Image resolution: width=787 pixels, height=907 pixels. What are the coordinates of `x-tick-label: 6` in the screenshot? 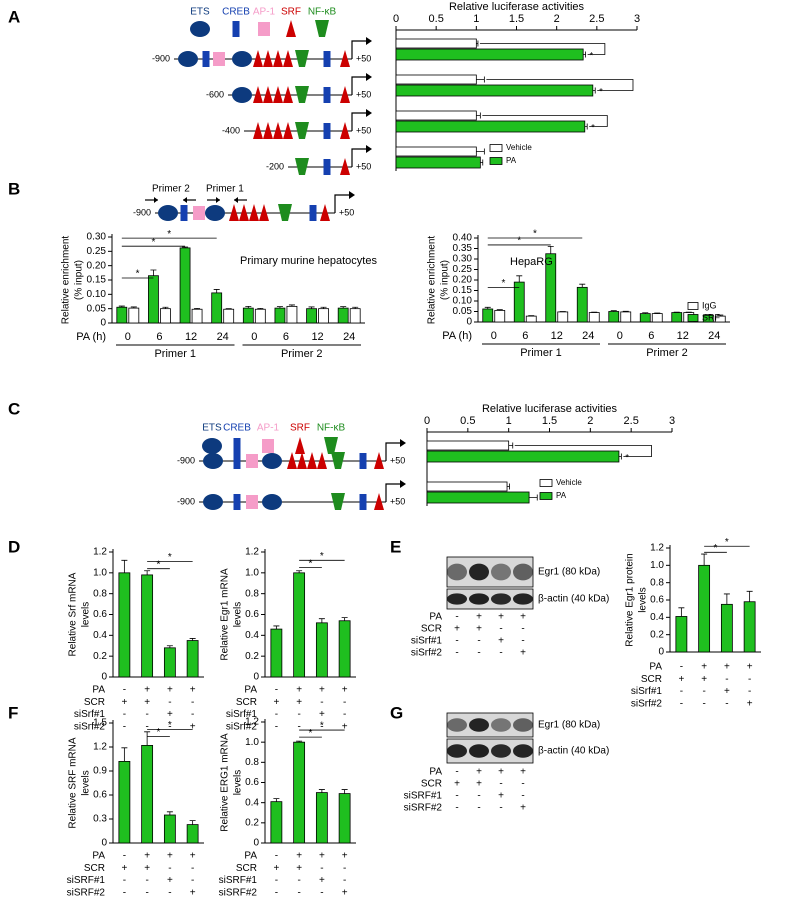 It's located at (651, 336).